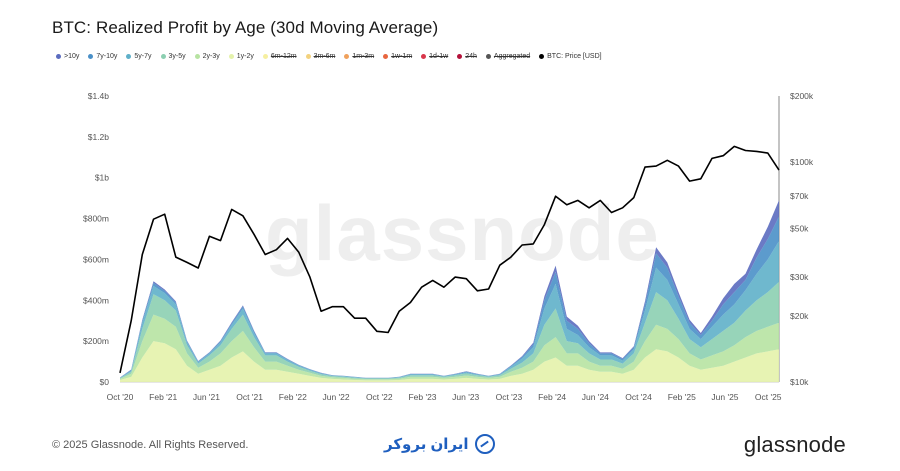 The height and width of the screenshot is (471, 900). I want to click on legend-label: 6m-12m, so click(283, 56).